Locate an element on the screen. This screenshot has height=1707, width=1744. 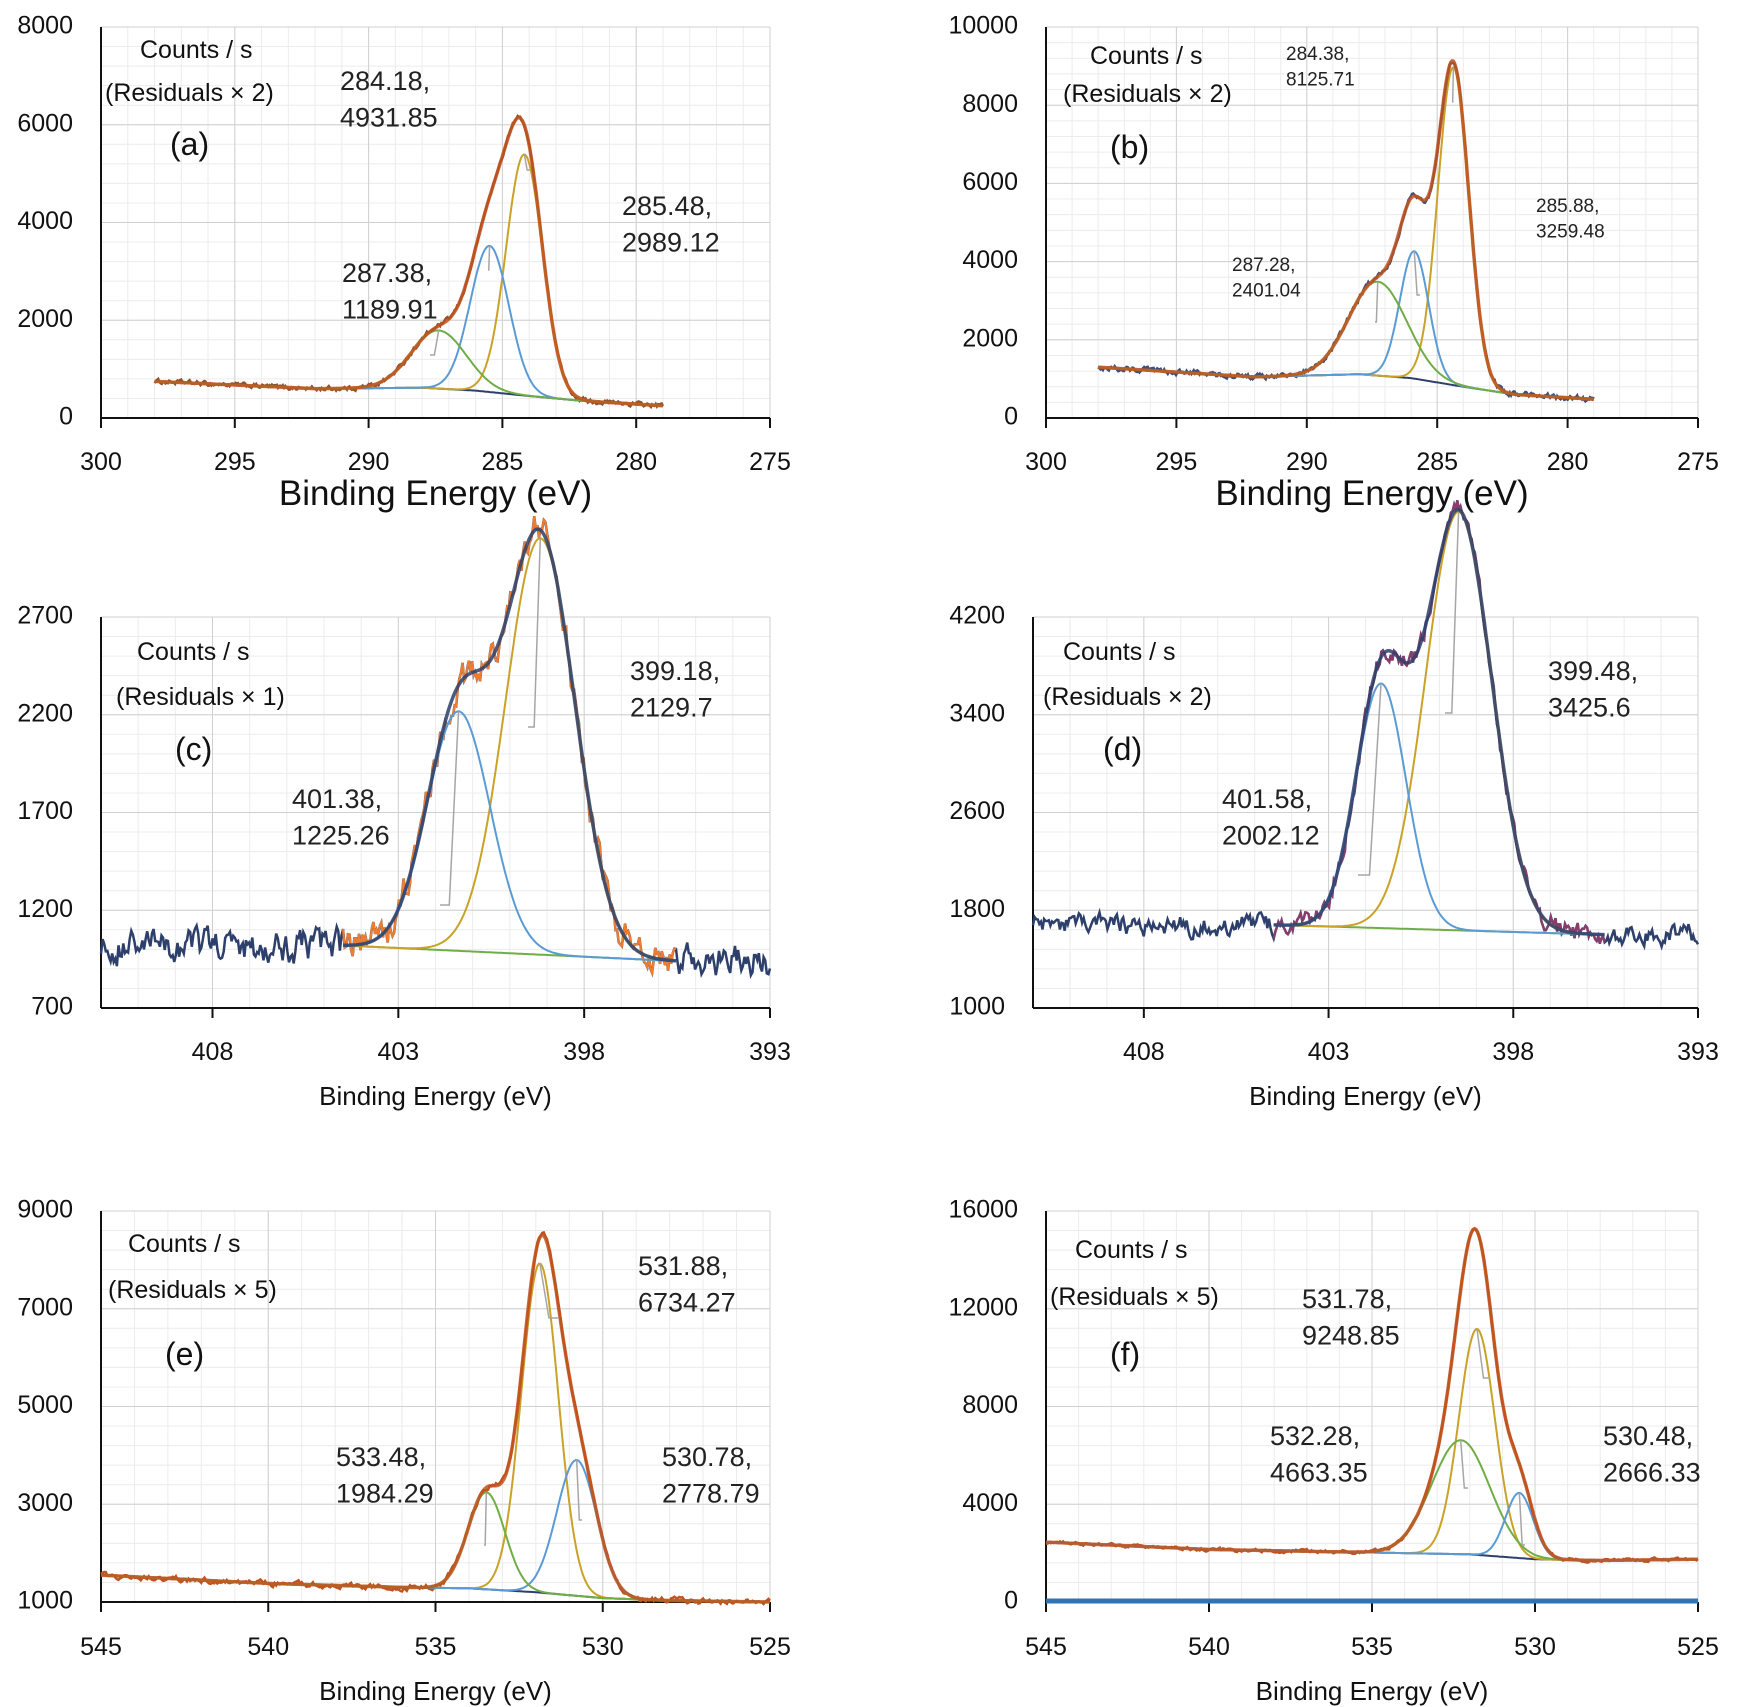
y-tick-label: 16000 is located at coordinates (983, 1210).